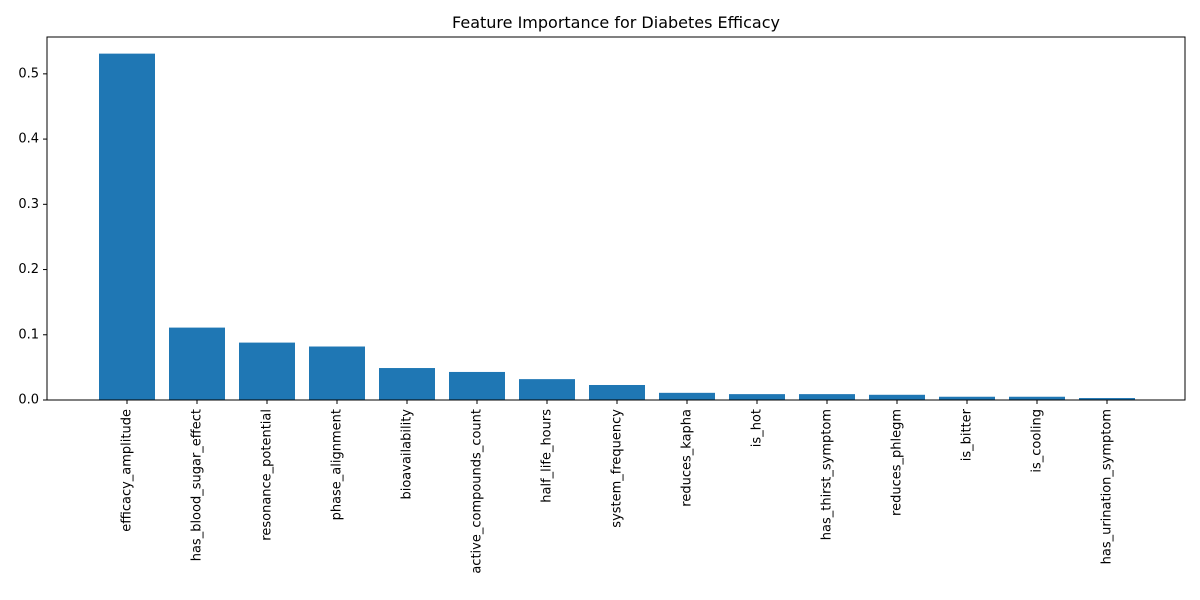 The height and width of the screenshot is (600, 1200). Describe the element at coordinates (477, 491) in the screenshot. I see `x-tick-label: active_compounds_count` at that location.